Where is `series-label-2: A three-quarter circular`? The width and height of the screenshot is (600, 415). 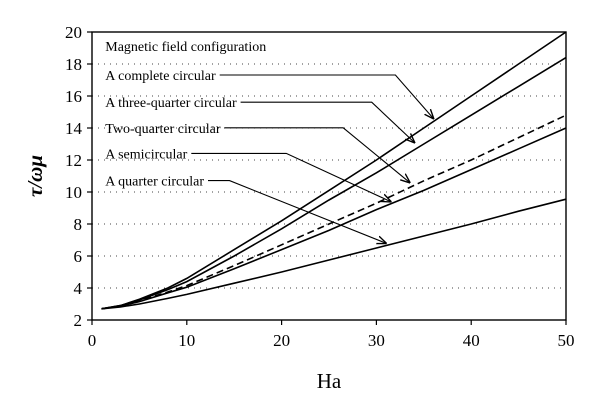 series-label-2: A three-quarter circular is located at coordinates (171, 103).